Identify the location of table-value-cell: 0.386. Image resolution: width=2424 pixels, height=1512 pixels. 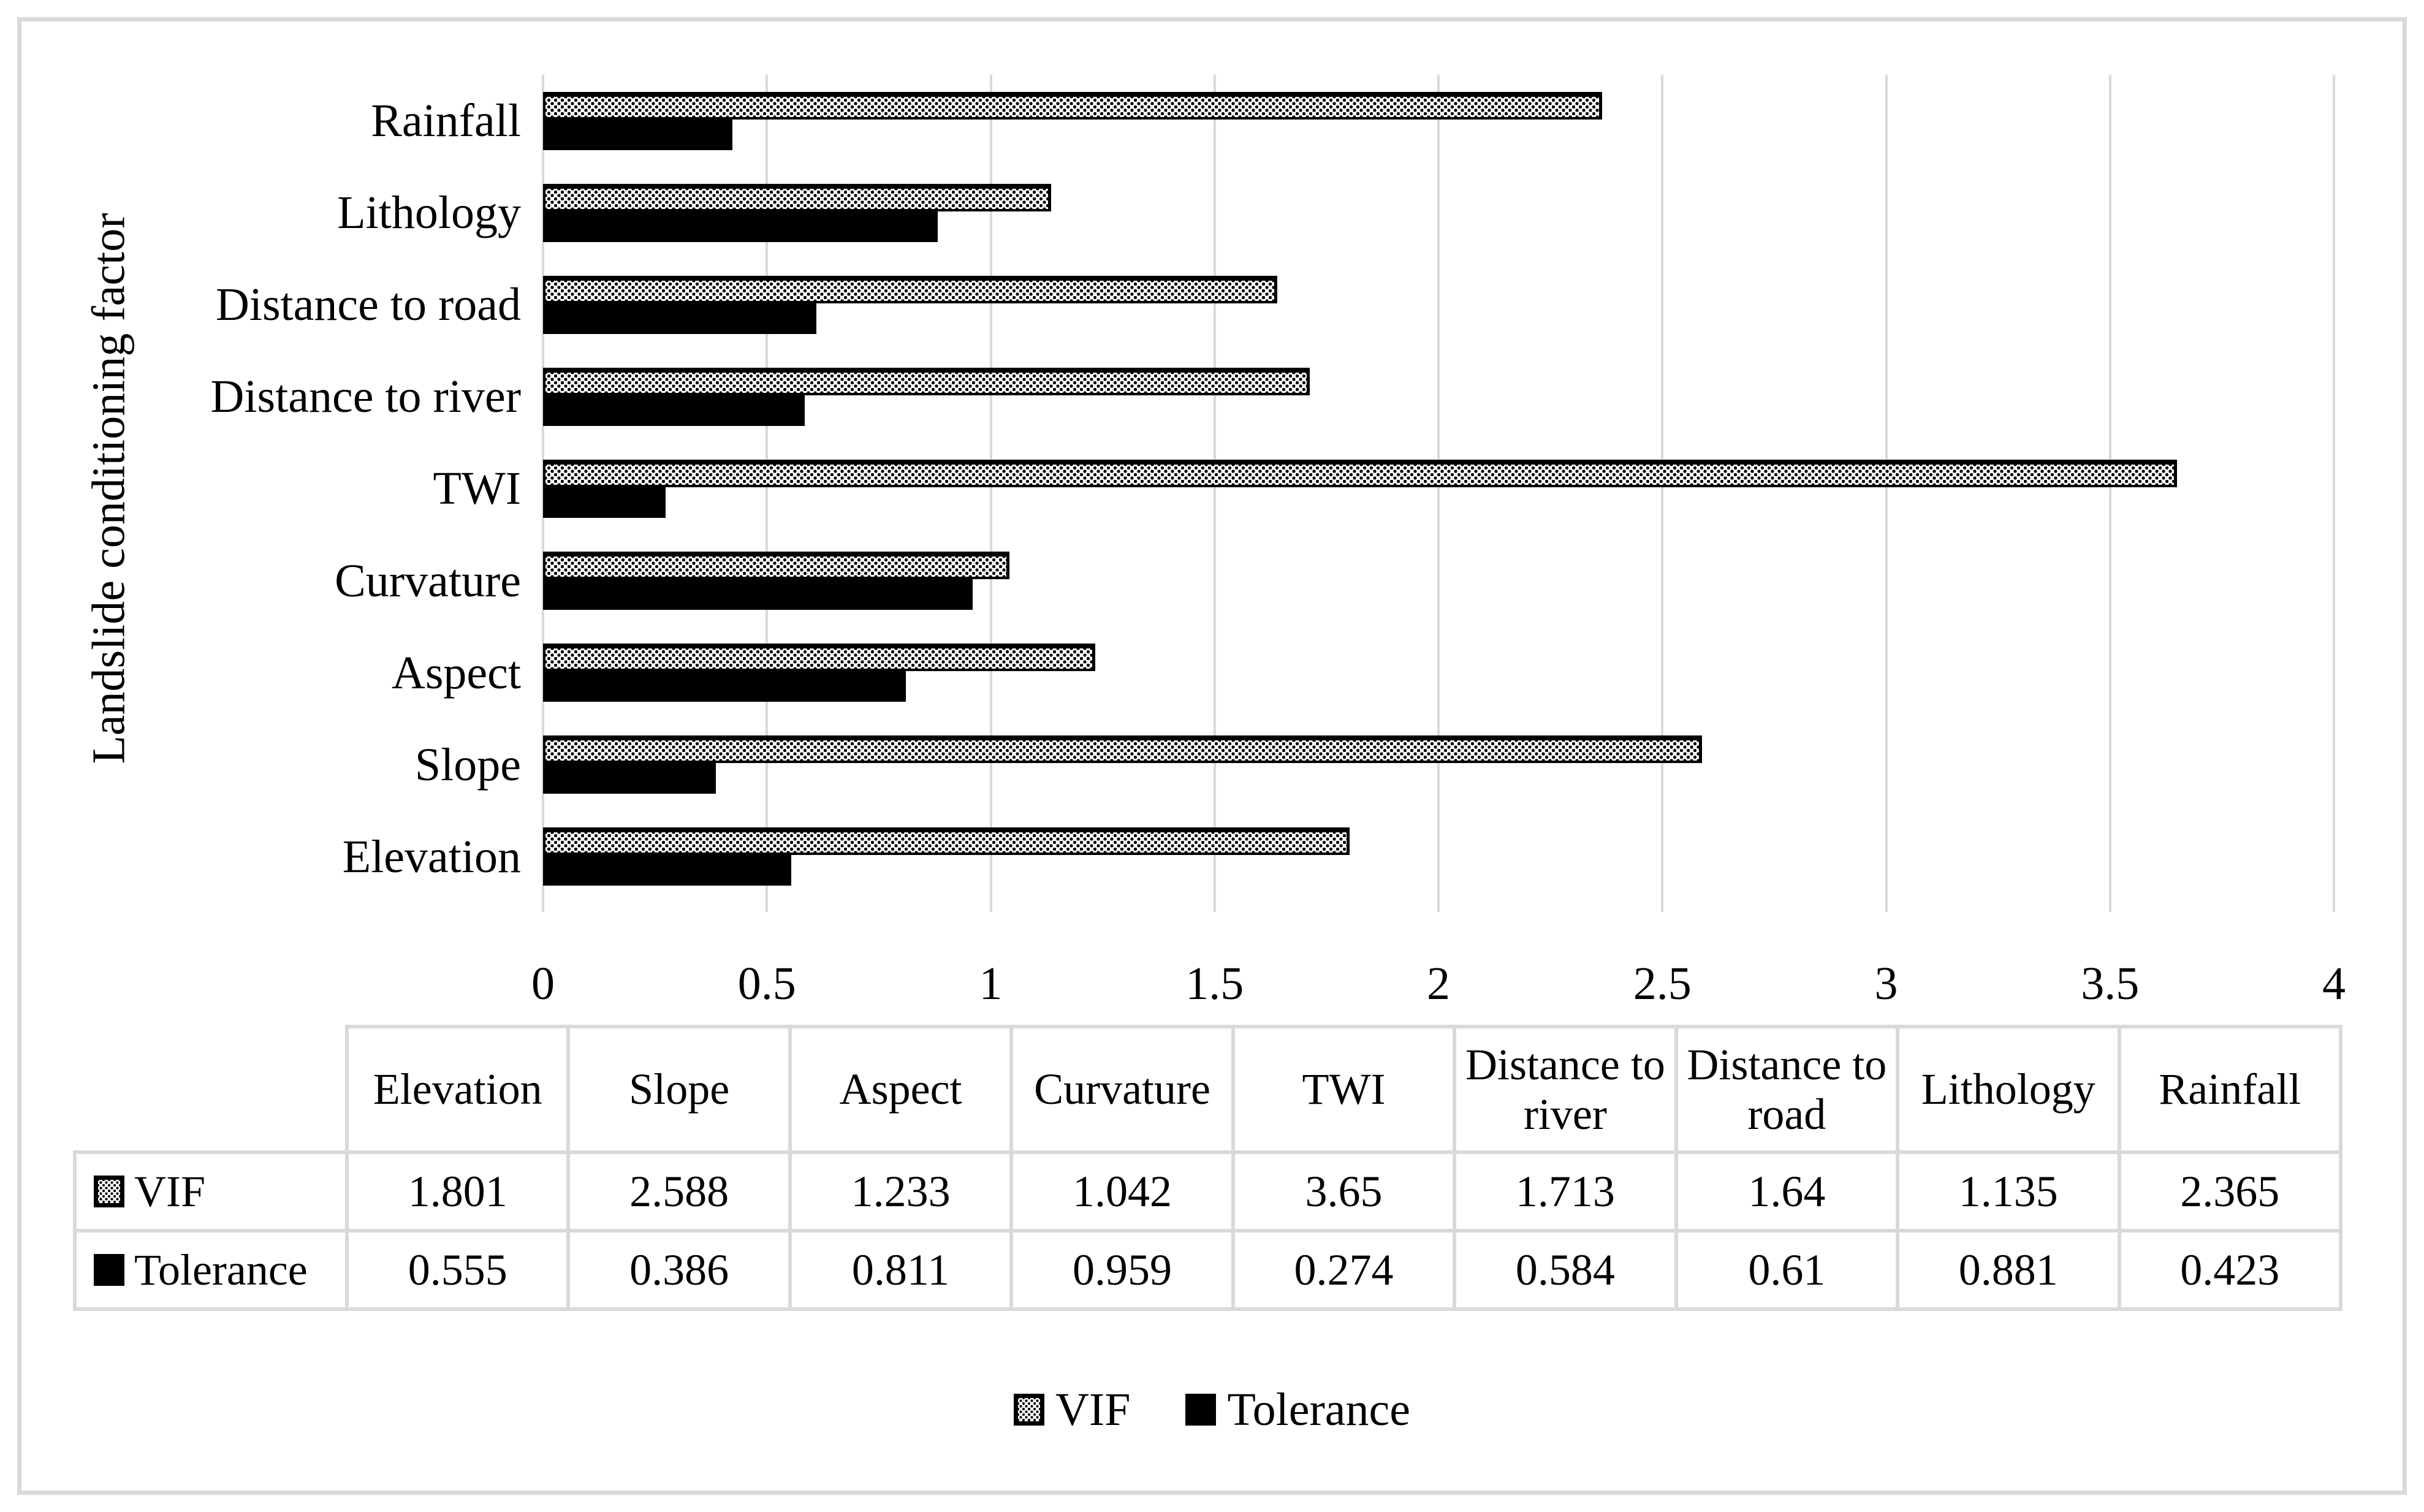
(679, 1270).